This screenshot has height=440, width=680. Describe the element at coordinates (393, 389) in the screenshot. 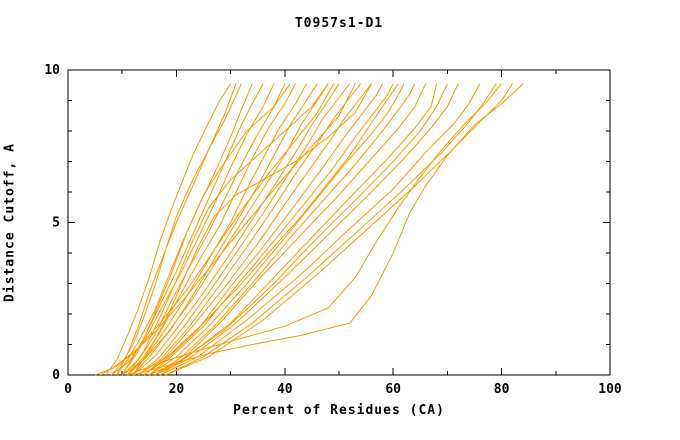

I see `x-tick-label: 60` at that location.